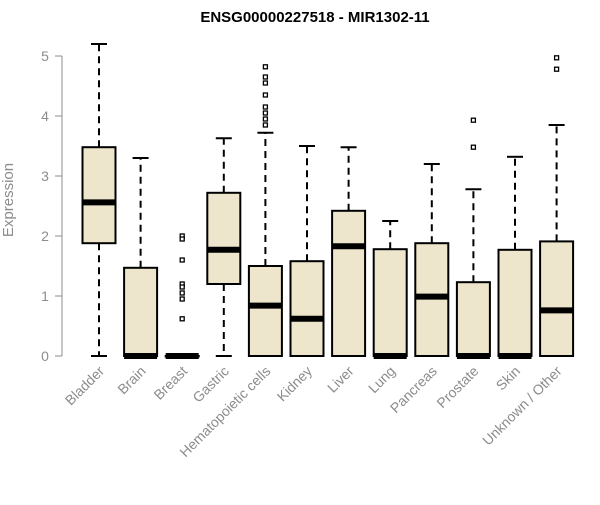 Image resolution: width=600 pixels, height=505 pixels. Describe the element at coordinates (522, 406) in the screenshot. I see `x-tick-label: Unknown / Other` at that location.